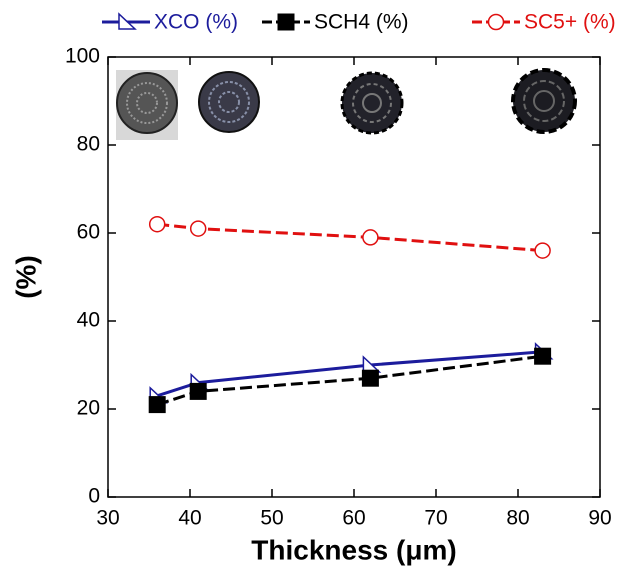 This screenshot has width=624, height=574. Describe the element at coordinates (435, 518) in the screenshot. I see `x-tick-label: 70` at that location.